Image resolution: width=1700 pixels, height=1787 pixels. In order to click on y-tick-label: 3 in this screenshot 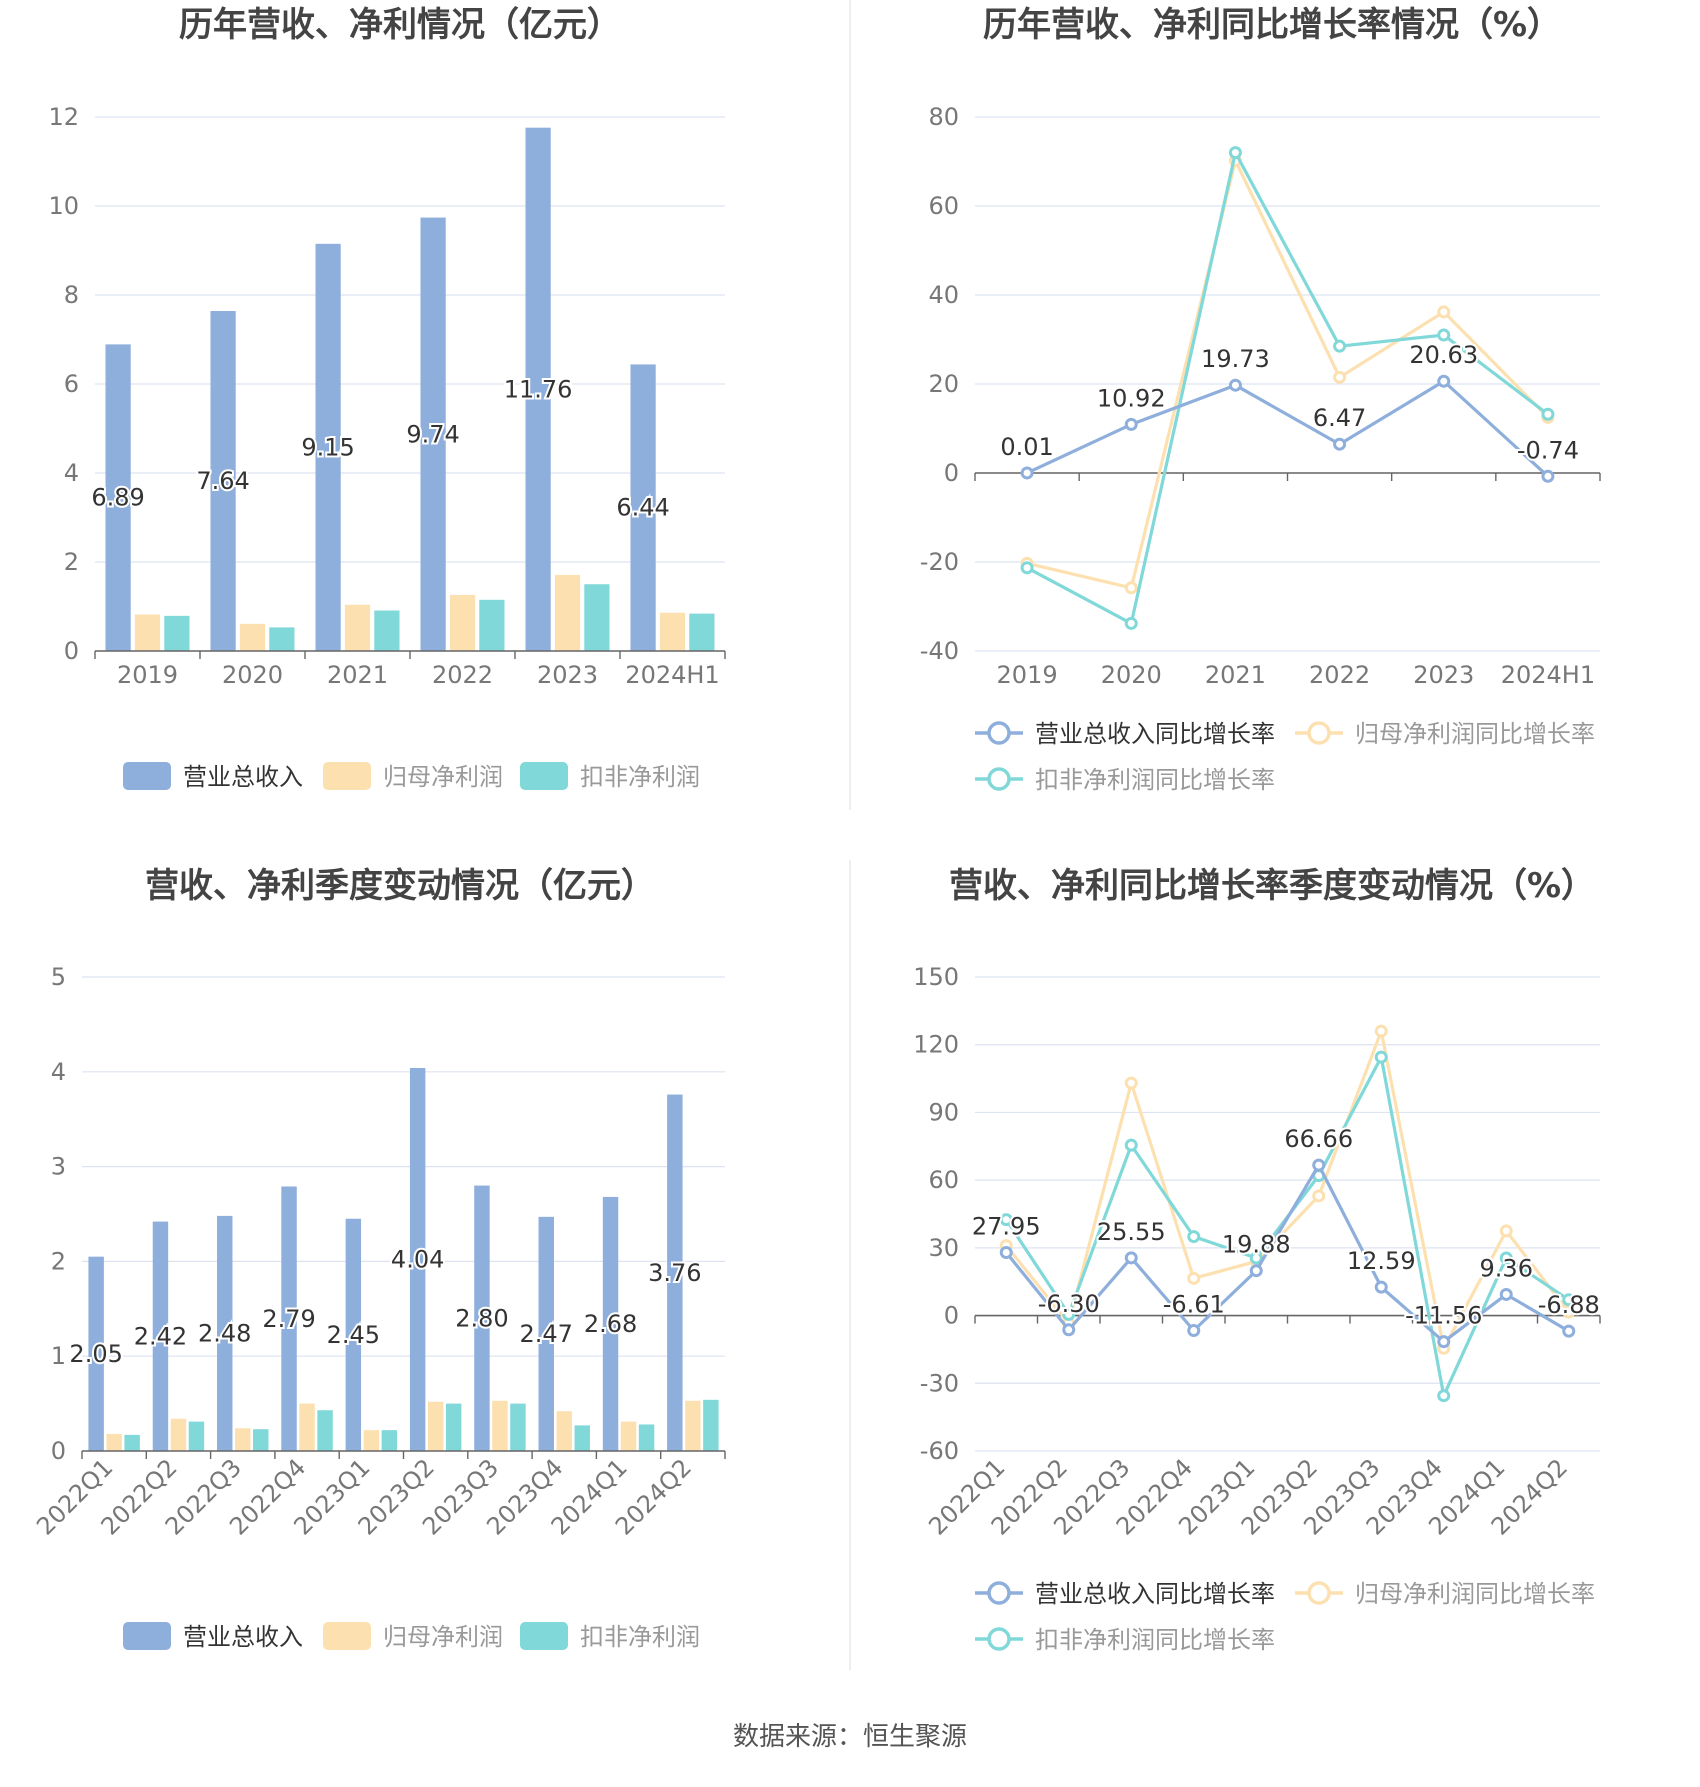, I will do `click(58, 1167)`.